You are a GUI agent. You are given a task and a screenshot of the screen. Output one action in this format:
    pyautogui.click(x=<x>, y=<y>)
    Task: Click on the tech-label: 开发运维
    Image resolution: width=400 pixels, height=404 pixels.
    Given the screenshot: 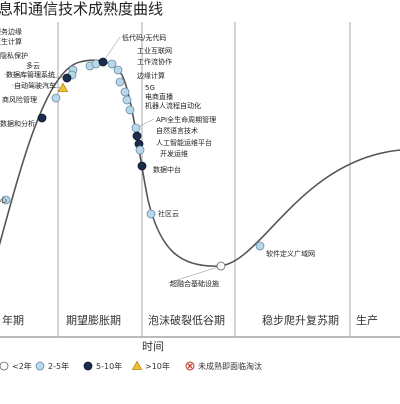 What is the action you would take?
    pyautogui.click(x=174, y=153)
    